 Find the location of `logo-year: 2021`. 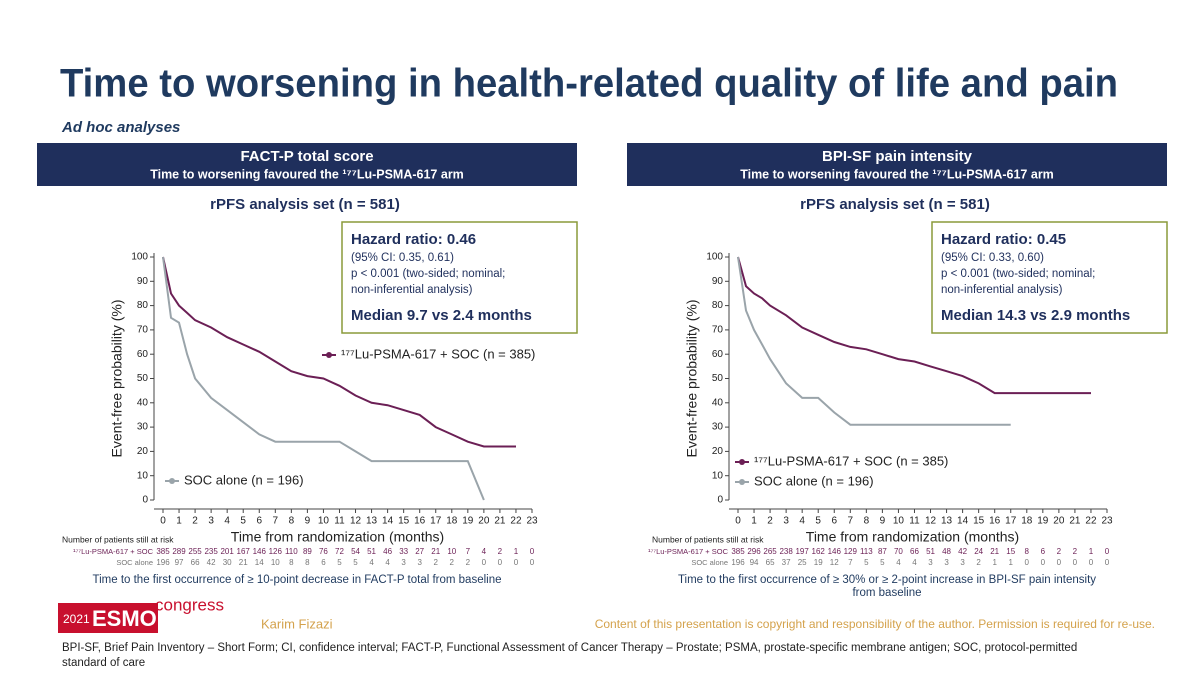

logo-year: 2021 is located at coordinates (76, 619).